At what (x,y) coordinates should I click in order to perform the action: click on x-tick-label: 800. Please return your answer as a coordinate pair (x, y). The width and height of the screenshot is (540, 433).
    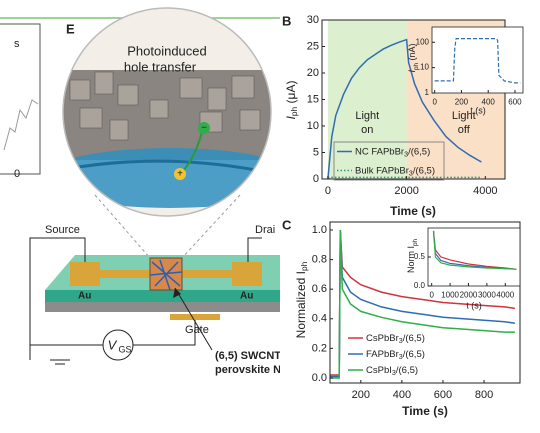
    Looking at the image, I should click on (484, 395).